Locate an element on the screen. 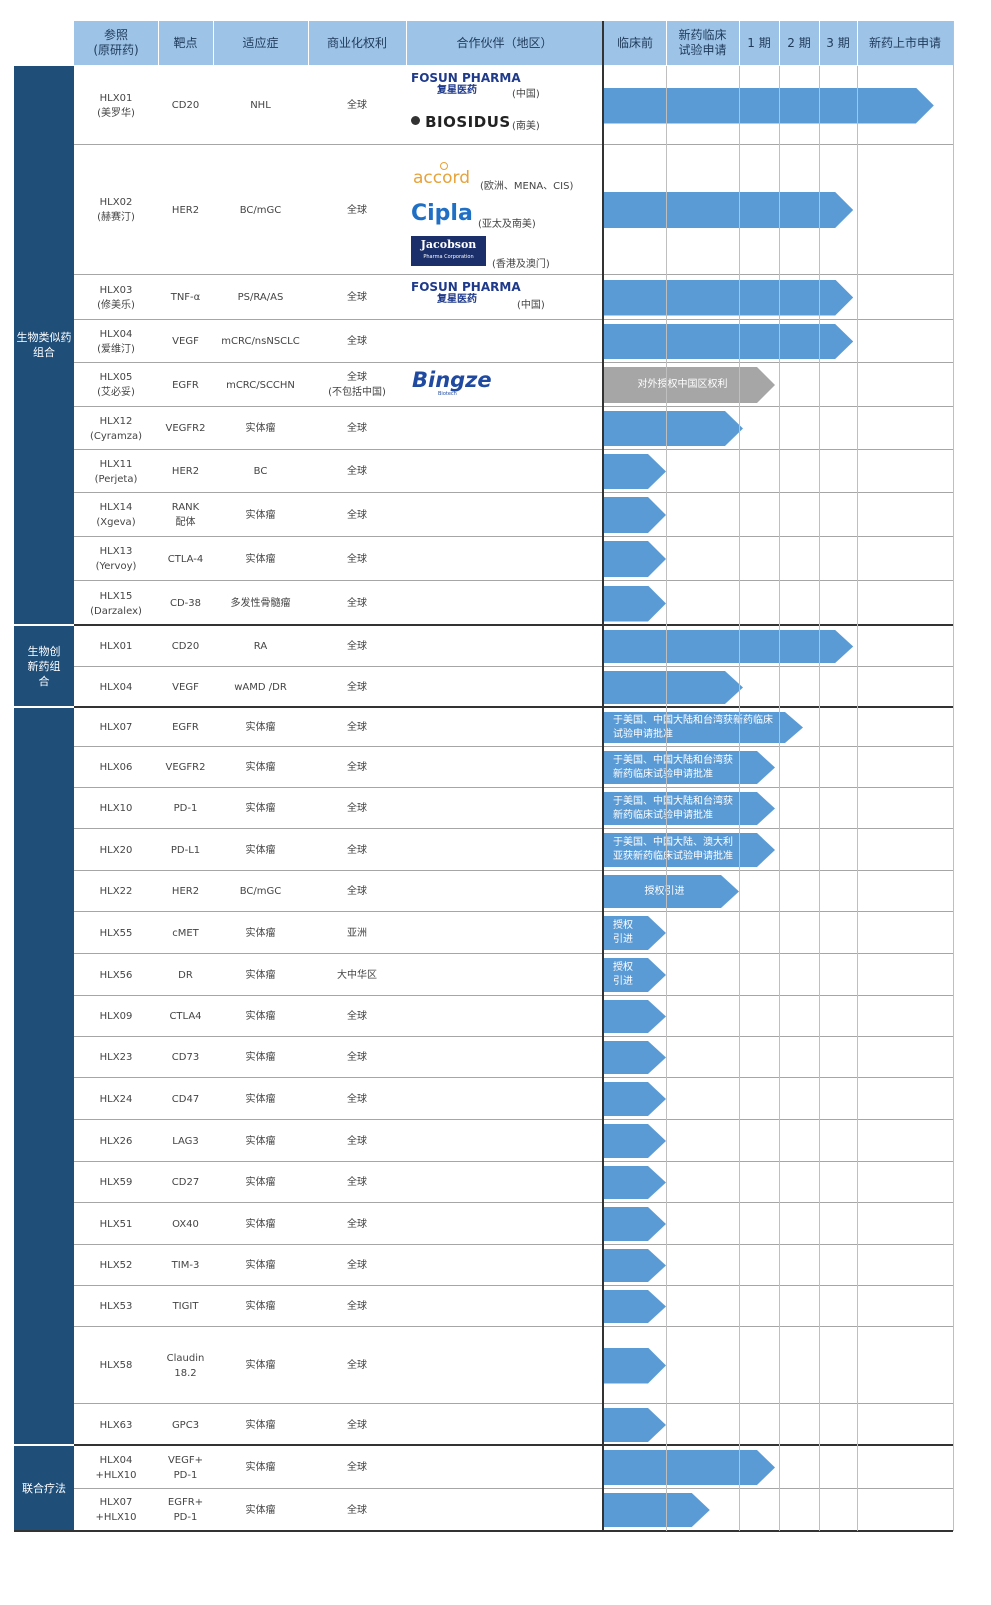 The height and width of the screenshot is (1605, 991). progress-bar-label: 授权 引进 is located at coordinates (623, 974).